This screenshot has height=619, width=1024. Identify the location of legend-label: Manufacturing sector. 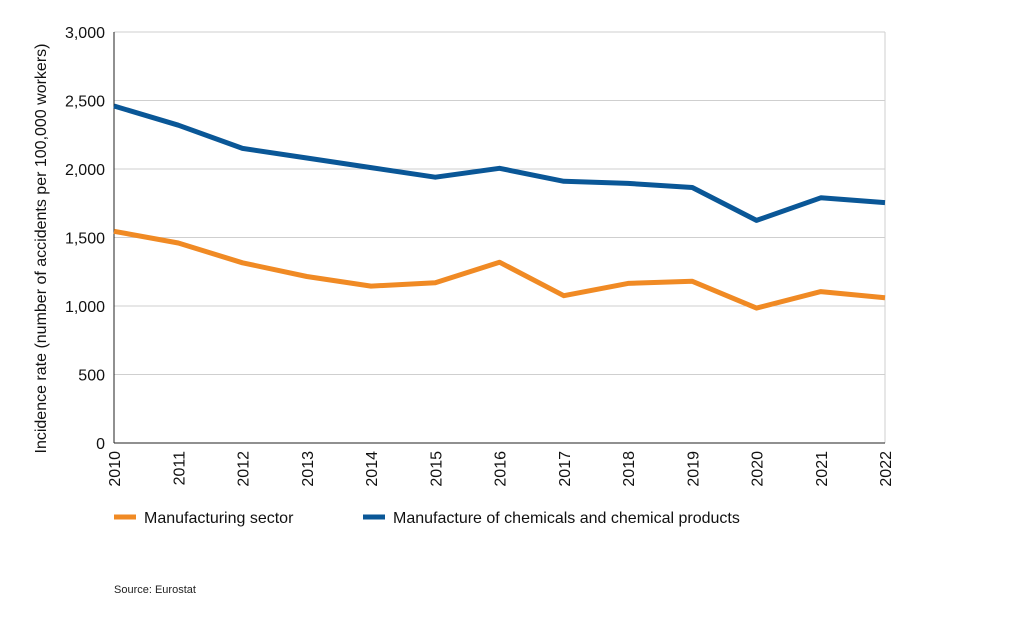
(219, 518).